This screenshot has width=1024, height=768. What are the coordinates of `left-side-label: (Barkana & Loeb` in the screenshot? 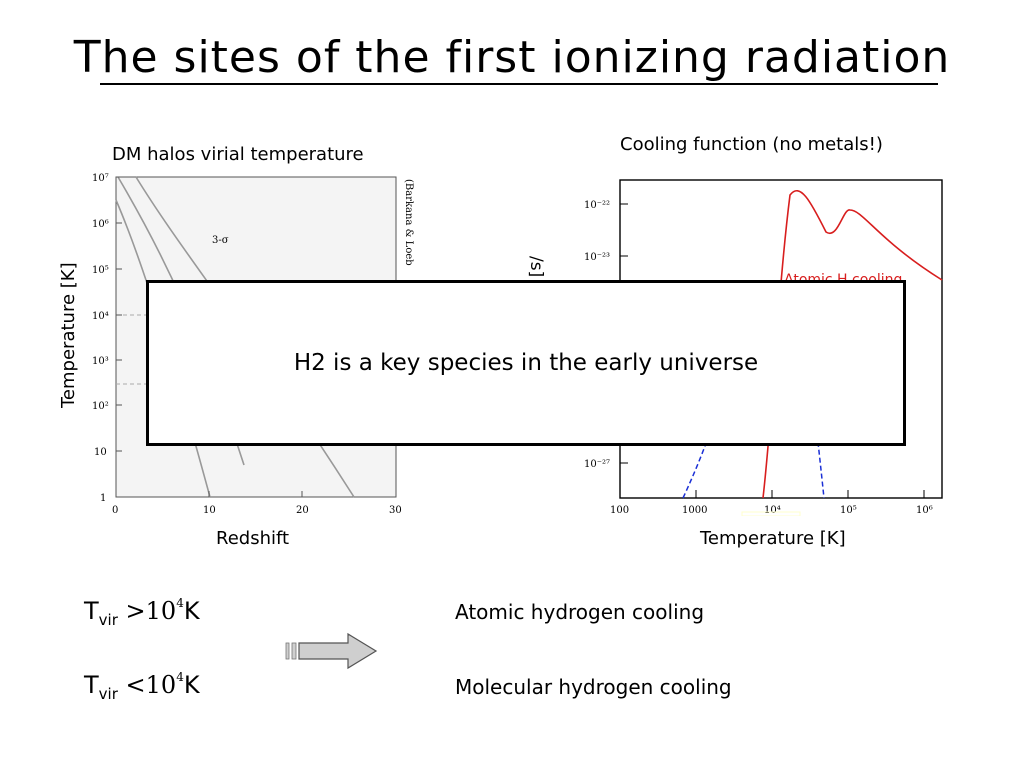 It's located at (408, 222).